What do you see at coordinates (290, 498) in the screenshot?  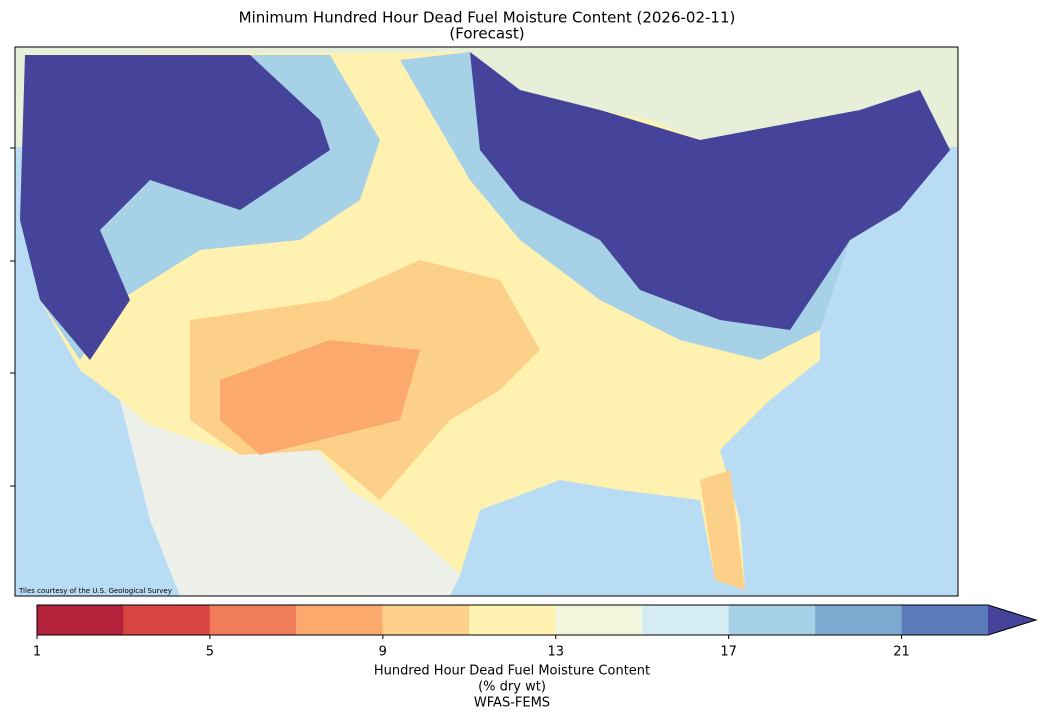 I see `mexico` at bounding box center [290, 498].